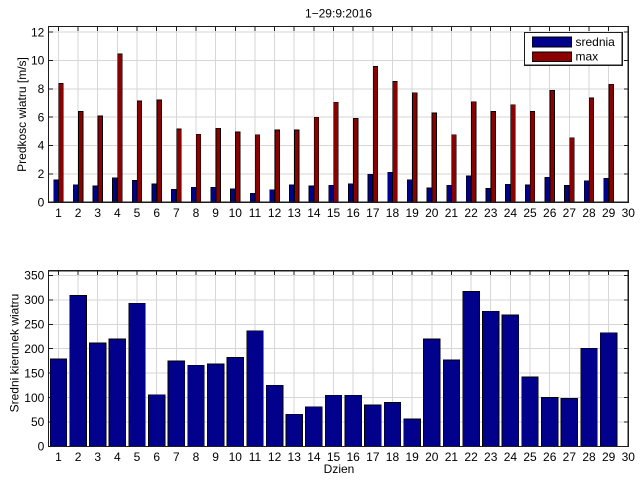 The image size is (640, 480). Describe the element at coordinates (338, 14) in the screenshot. I see `svg-text: 1−29:9:2016` at that location.